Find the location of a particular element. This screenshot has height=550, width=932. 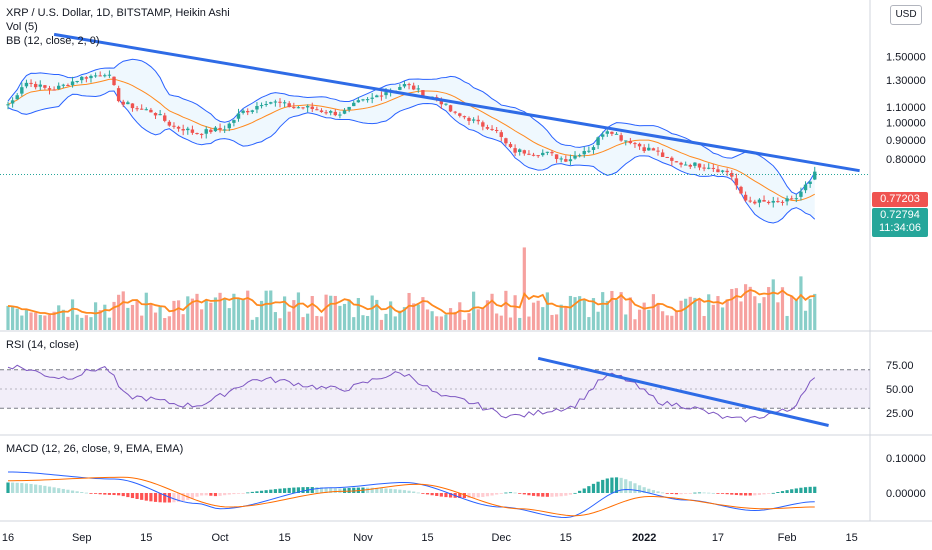

currency-button: USD is located at coordinates (906, 15).